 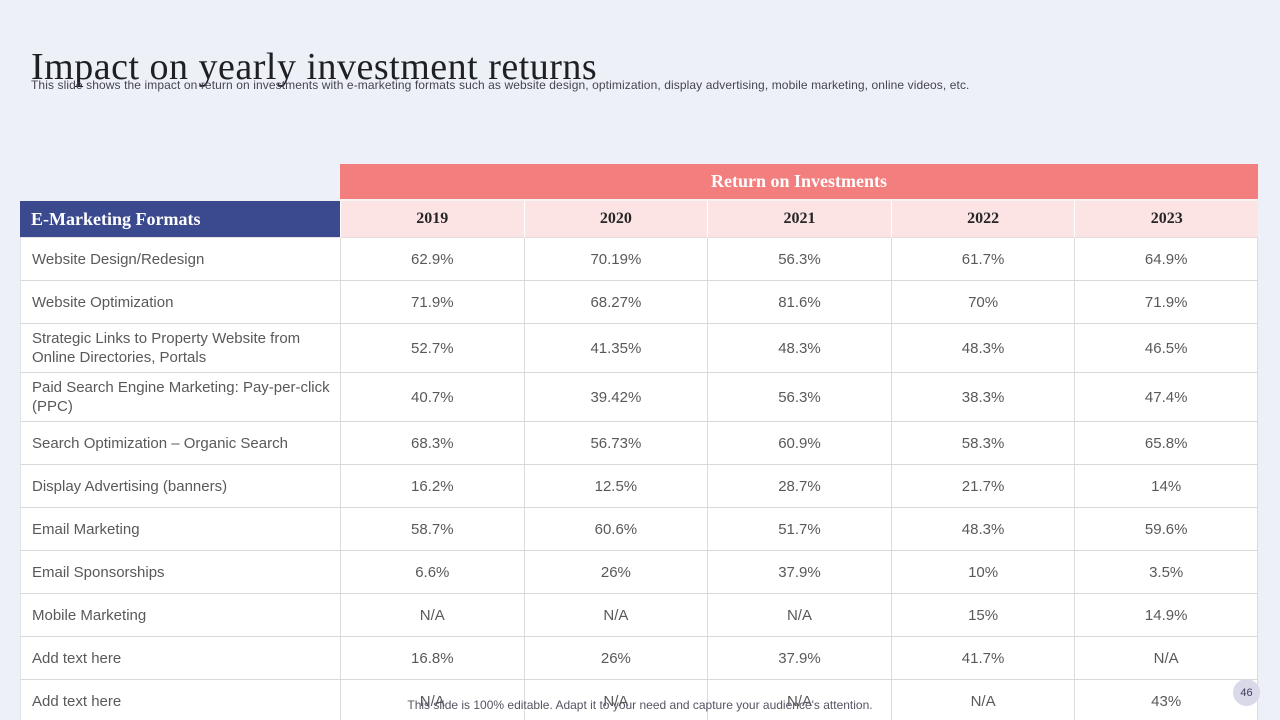 I want to click on row-value: 21.7%, so click(x=982, y=486).